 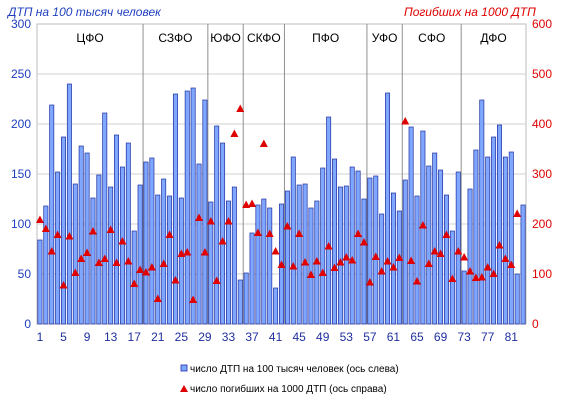 I want to click on district-layer: ЦФО СЗФО ЮФО СКФО ПФО УФО СФО ДФО, so click(x=291, y=38).